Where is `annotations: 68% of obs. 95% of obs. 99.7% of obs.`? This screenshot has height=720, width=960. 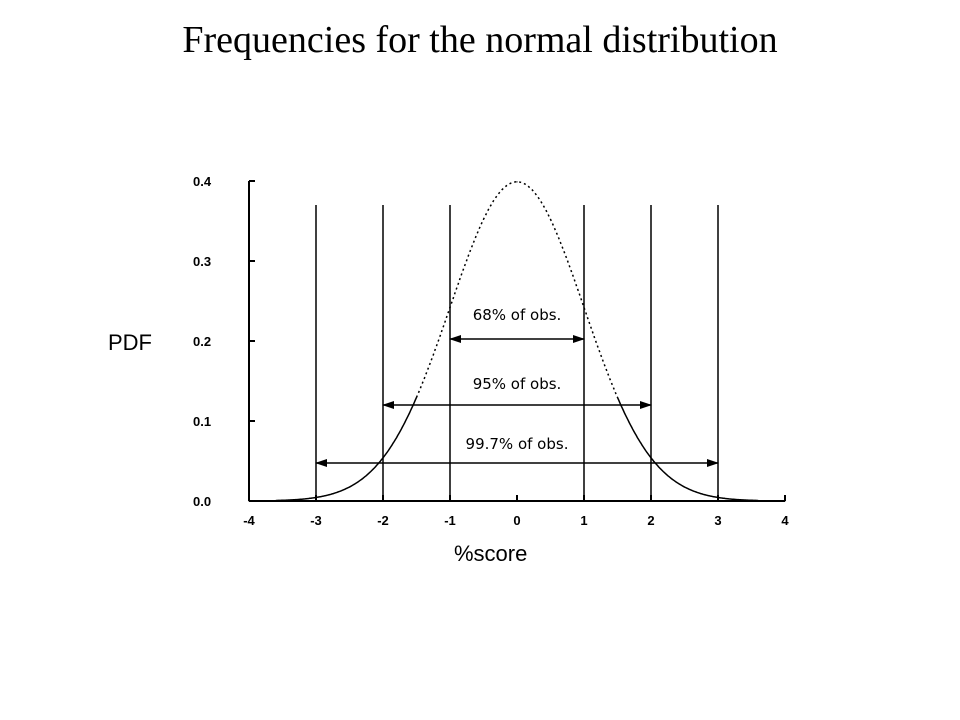
annotations: 68% of obs. 95% of obs. 99.7% of obs. is located at coordinates (517, 386).